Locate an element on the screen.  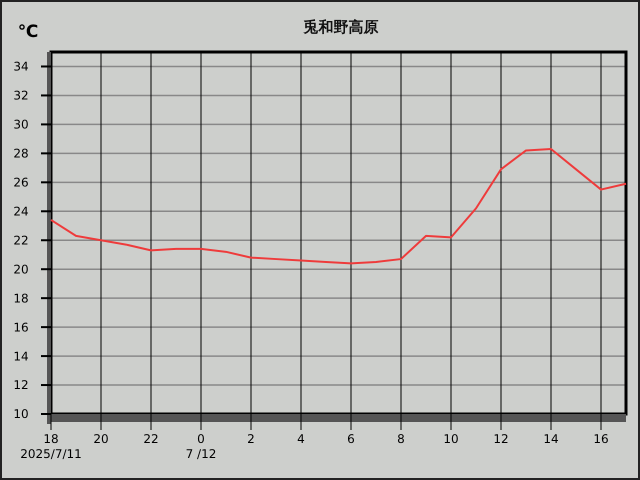
y-tick-label: 32 is located at coordinates (21, 95).